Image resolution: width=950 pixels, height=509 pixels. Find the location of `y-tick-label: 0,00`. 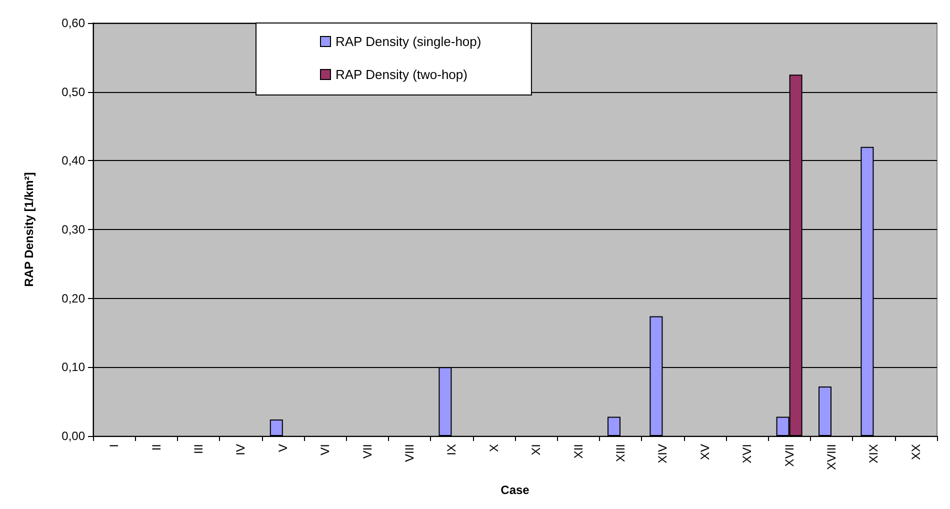

y-tick-label: 0,00 is located at coordinates (74, 436).